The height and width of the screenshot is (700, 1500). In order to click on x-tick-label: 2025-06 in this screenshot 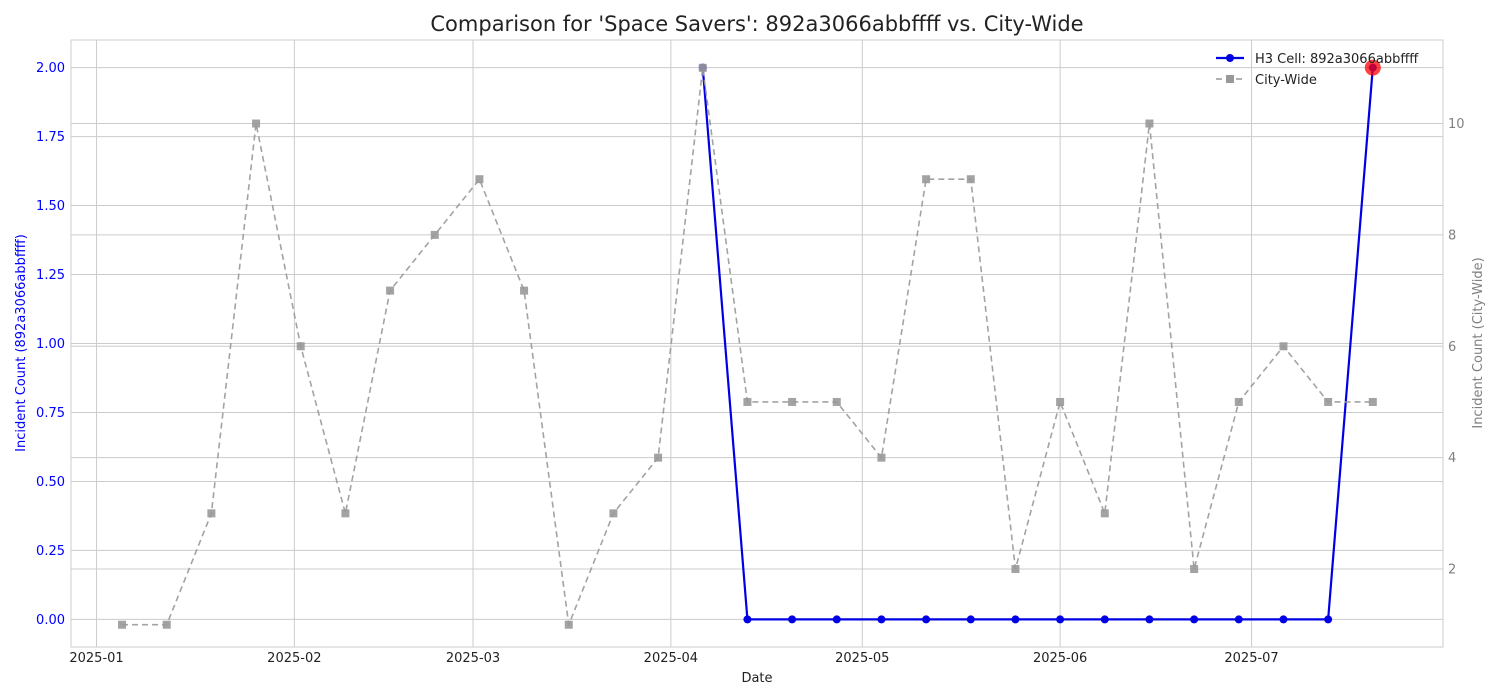, I will do `click(1060, 658)`.